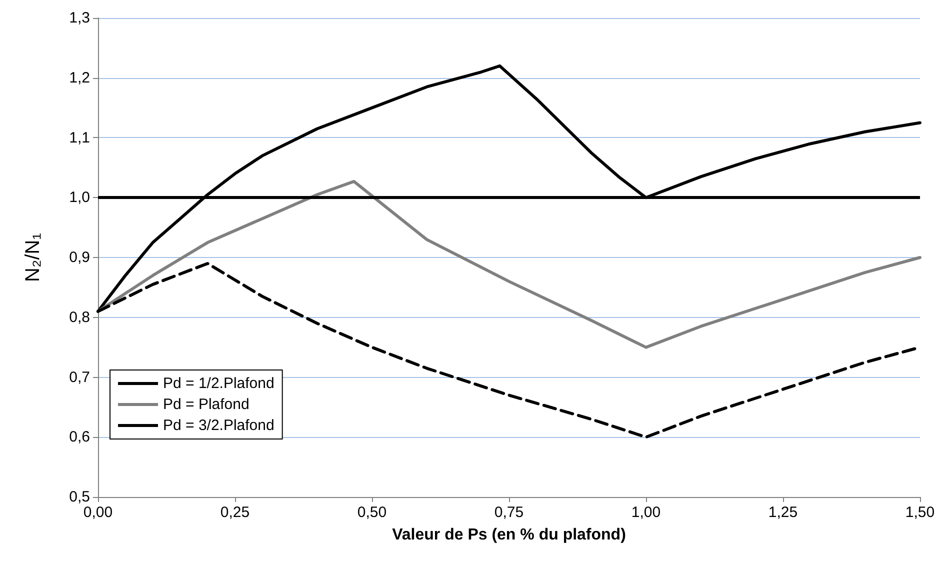 Image resolution: width=942 pixels, height=568 pixels. Describe the element at coordinates (235, 512) in the screenshot. I see `x-tick-label: 0,25` at that location.